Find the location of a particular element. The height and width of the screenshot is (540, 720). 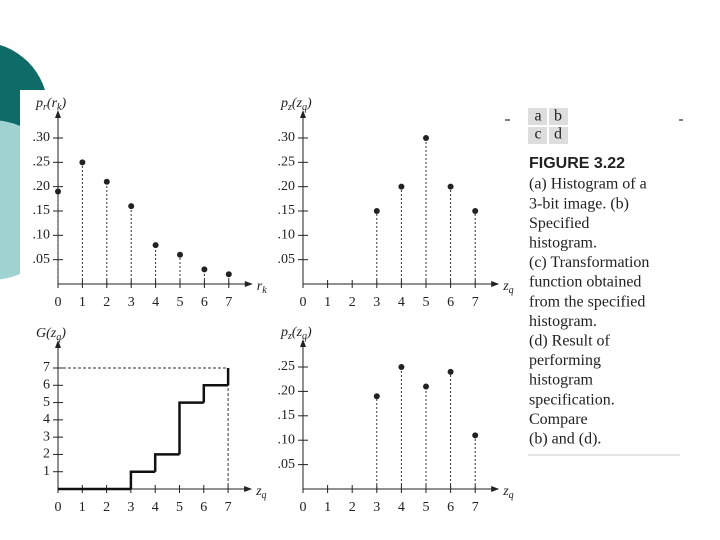

x-tick-label: 1 is located at coordinates (327, 302).